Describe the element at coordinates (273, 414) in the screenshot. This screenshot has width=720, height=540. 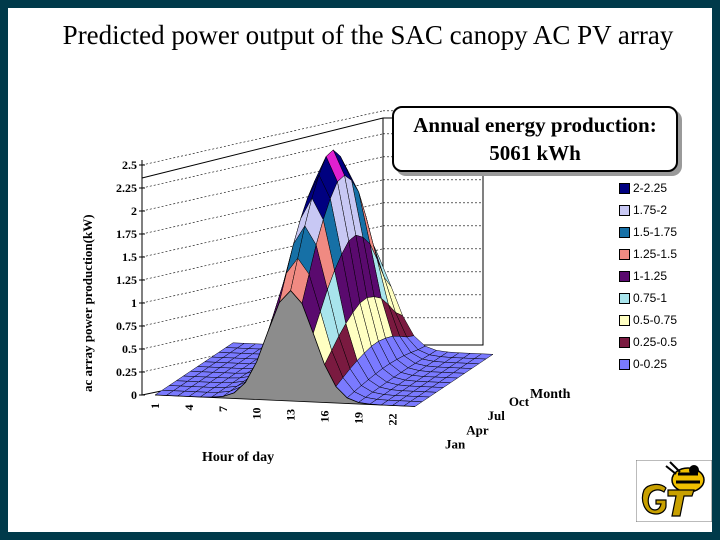
I see `hour-axis-ticks: 1 4 7 10 13 16 19 22` at that location.